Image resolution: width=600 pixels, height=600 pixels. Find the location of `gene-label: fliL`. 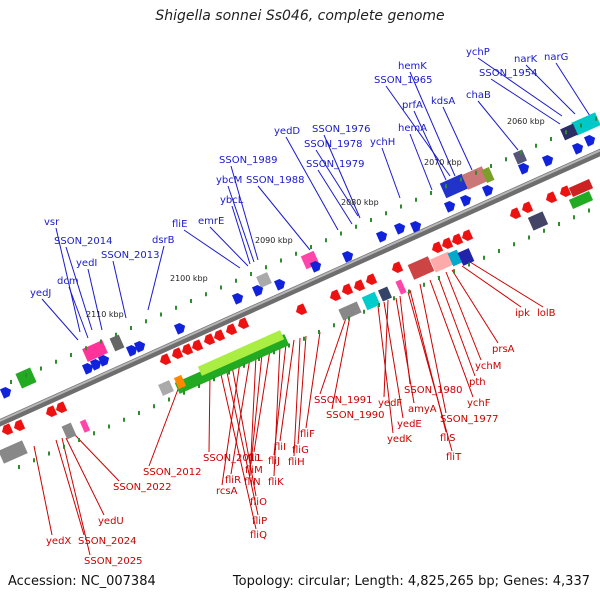

gene-label: fliL is located at coordinates (255, 458).